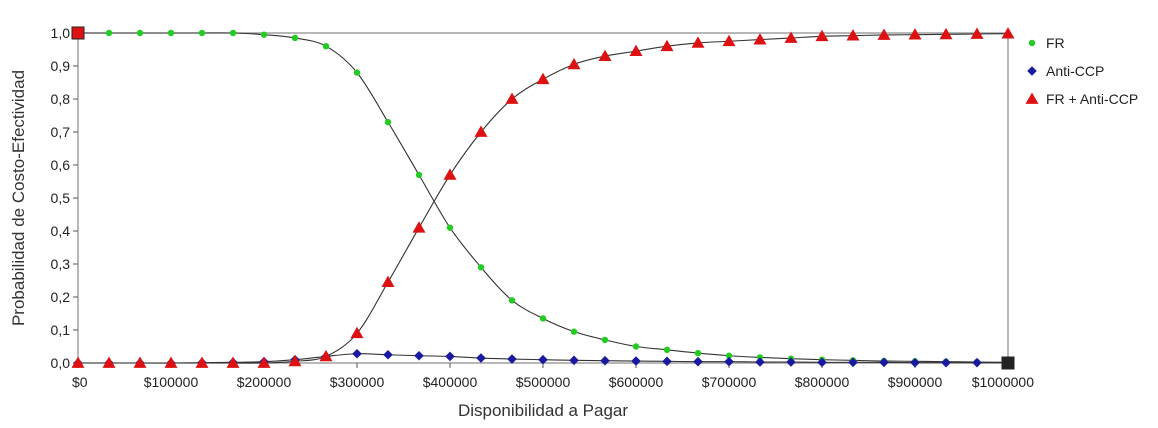  Describe the element at coordinates (80, 382) in the screenshot. I see `x-tick-label: $0` at that location.